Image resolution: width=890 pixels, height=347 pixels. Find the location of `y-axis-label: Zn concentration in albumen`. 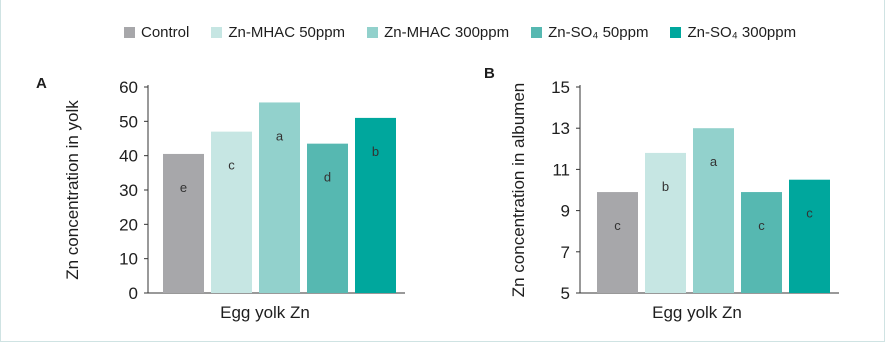

y-axis-label: Zn concentration in albumen is located at coordinates (518, 190).